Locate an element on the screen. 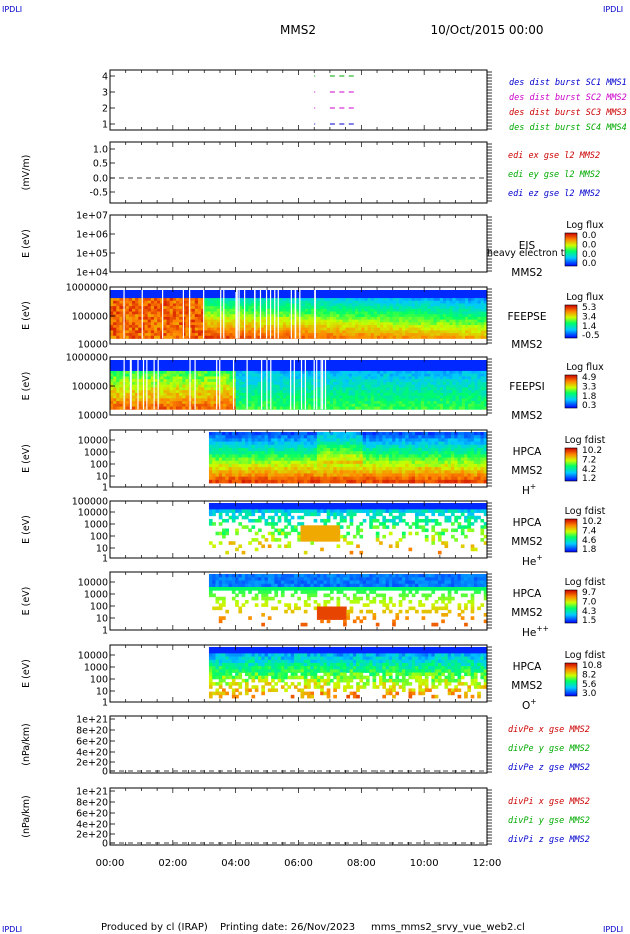 This screenshot has width=630, height=934. colorbar-tick-label: 1.5 is located at coordinates (589, 621).